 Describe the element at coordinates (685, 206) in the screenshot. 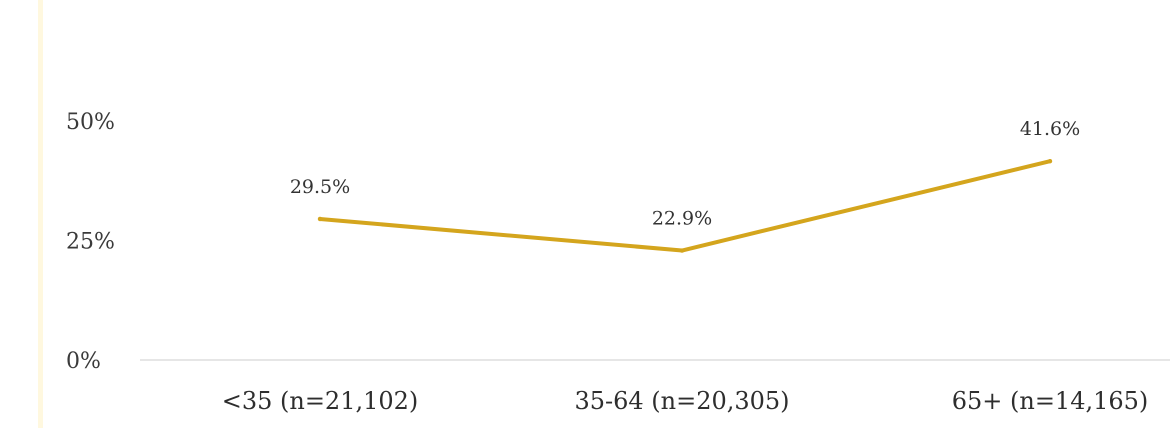

I see `series-line` at that location.